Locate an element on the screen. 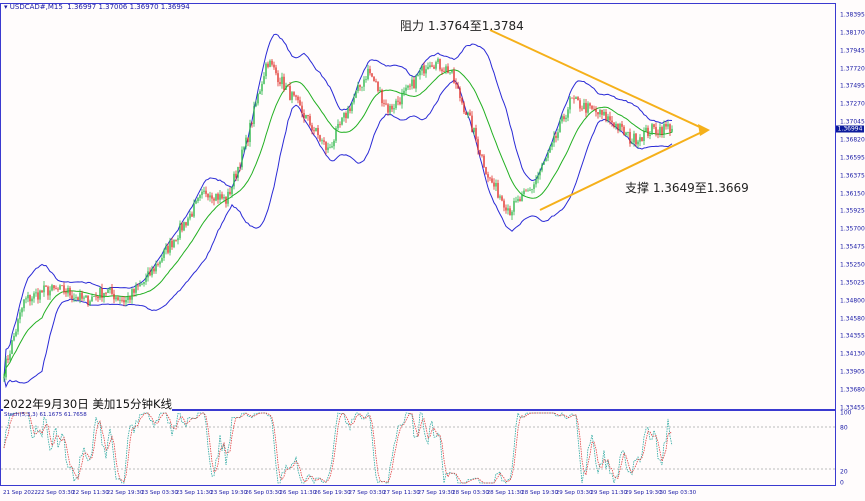 The image size is (865, 501). price-tick: 1.34355 is located at coordinates (852, 336).